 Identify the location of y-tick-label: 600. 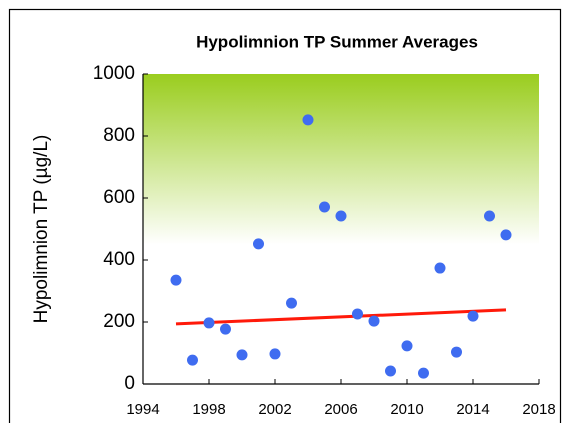
(119, 197).